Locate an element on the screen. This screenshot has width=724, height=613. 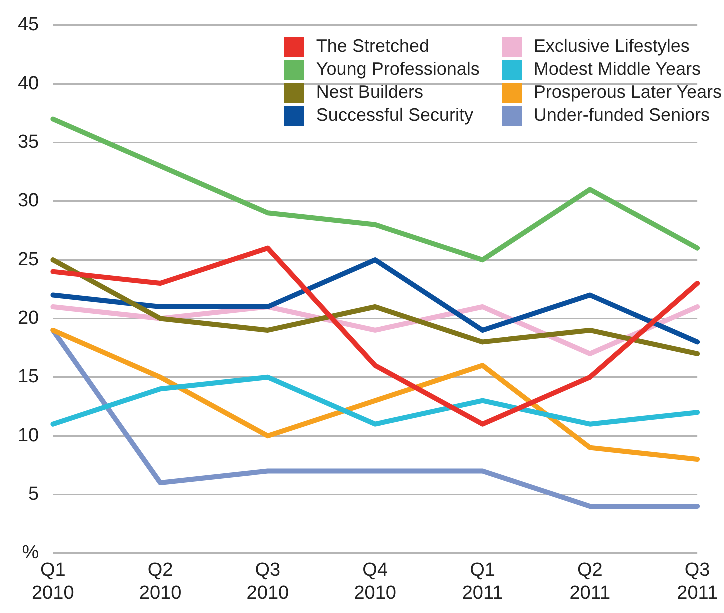
y-tick-label: 5 is located at coordinates (34, 494).